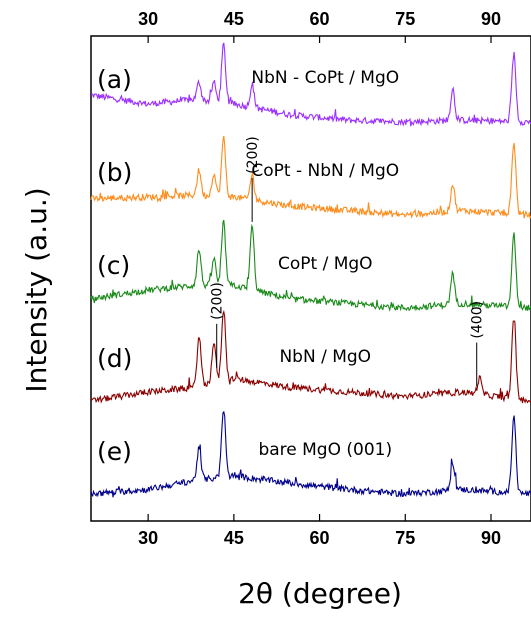  I want to click on sample-label: NbN / MgO, so click(325, 357).